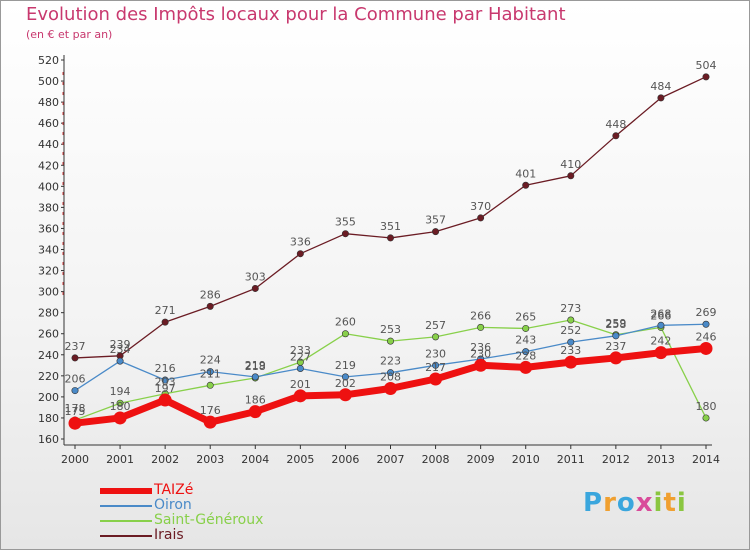 This screenshot has height=550, width=750. What do you see at coordinates (706, 312) in the screenshot?
I see `data-label: 269` at bounding box center [706, 312].